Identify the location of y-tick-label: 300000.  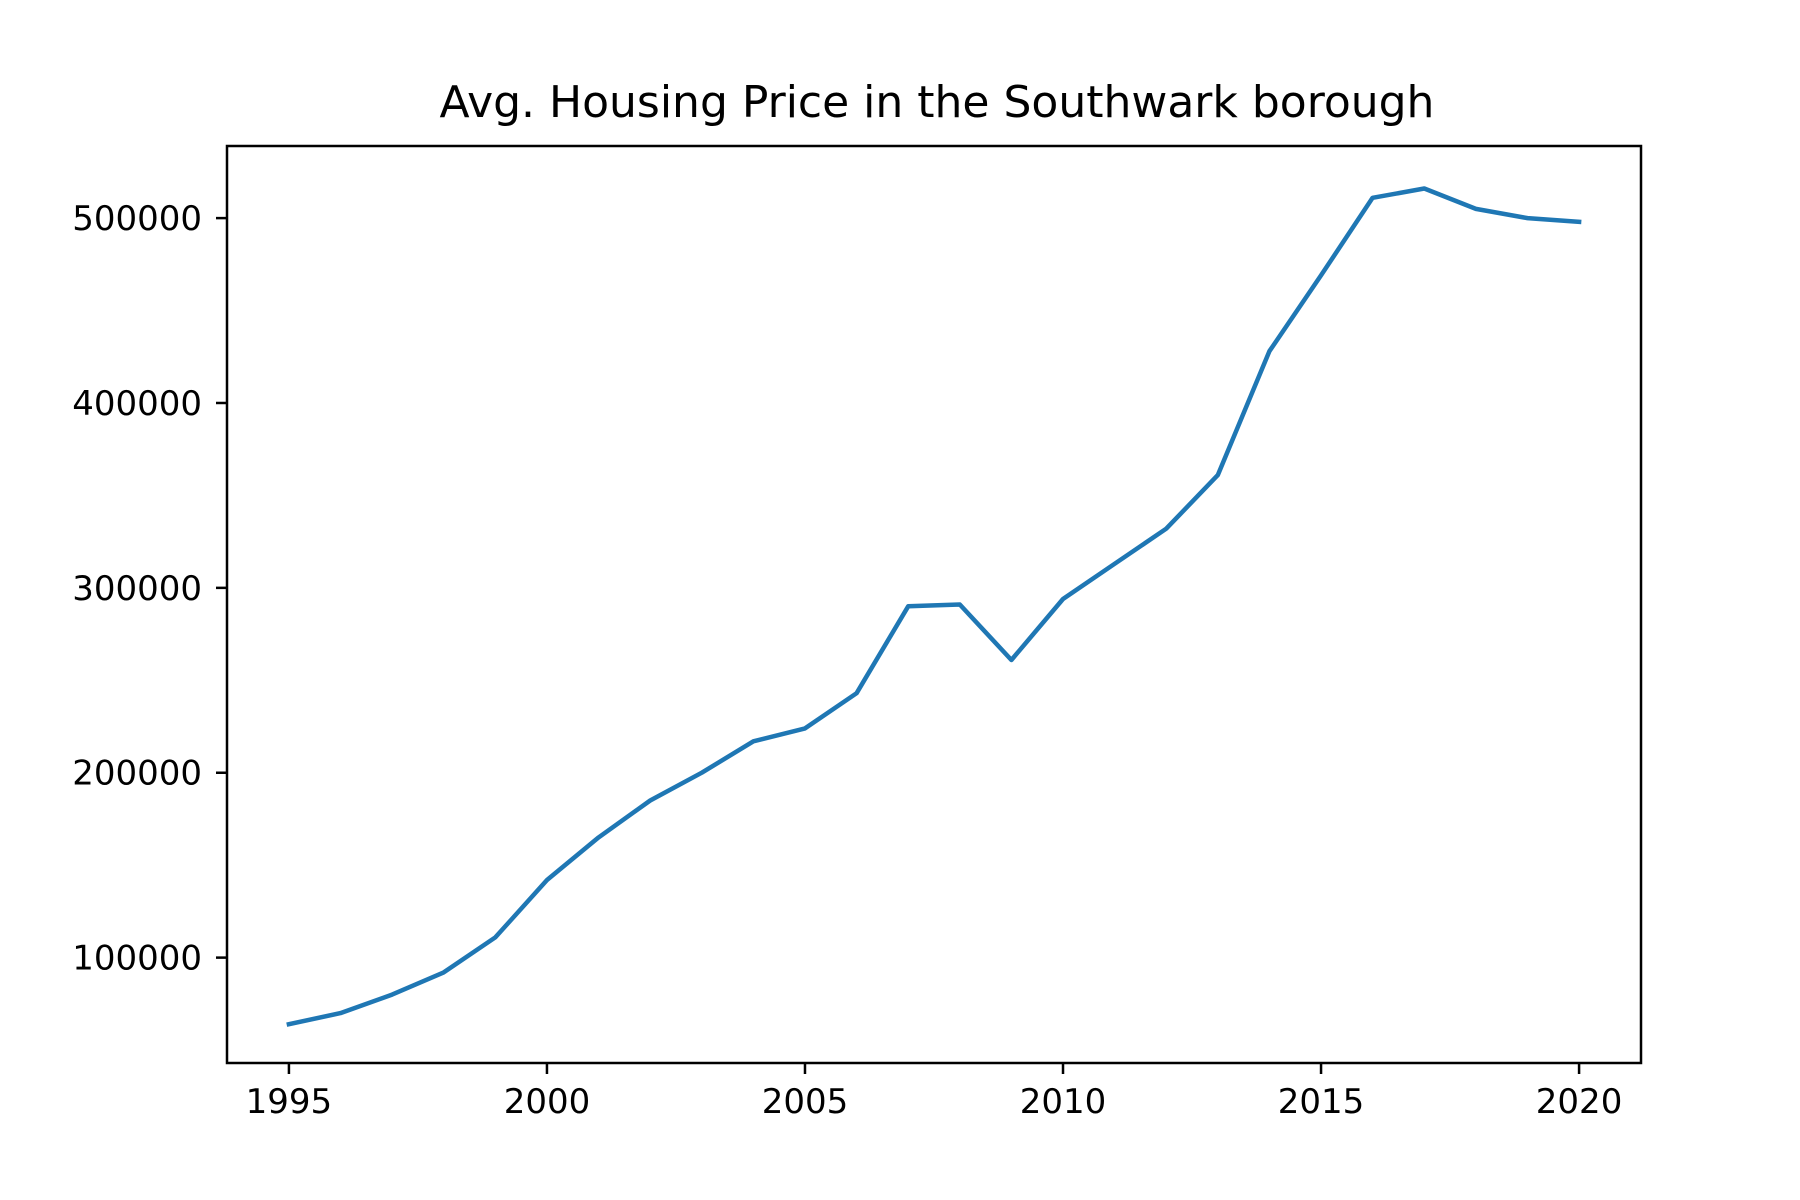
(137, 589).